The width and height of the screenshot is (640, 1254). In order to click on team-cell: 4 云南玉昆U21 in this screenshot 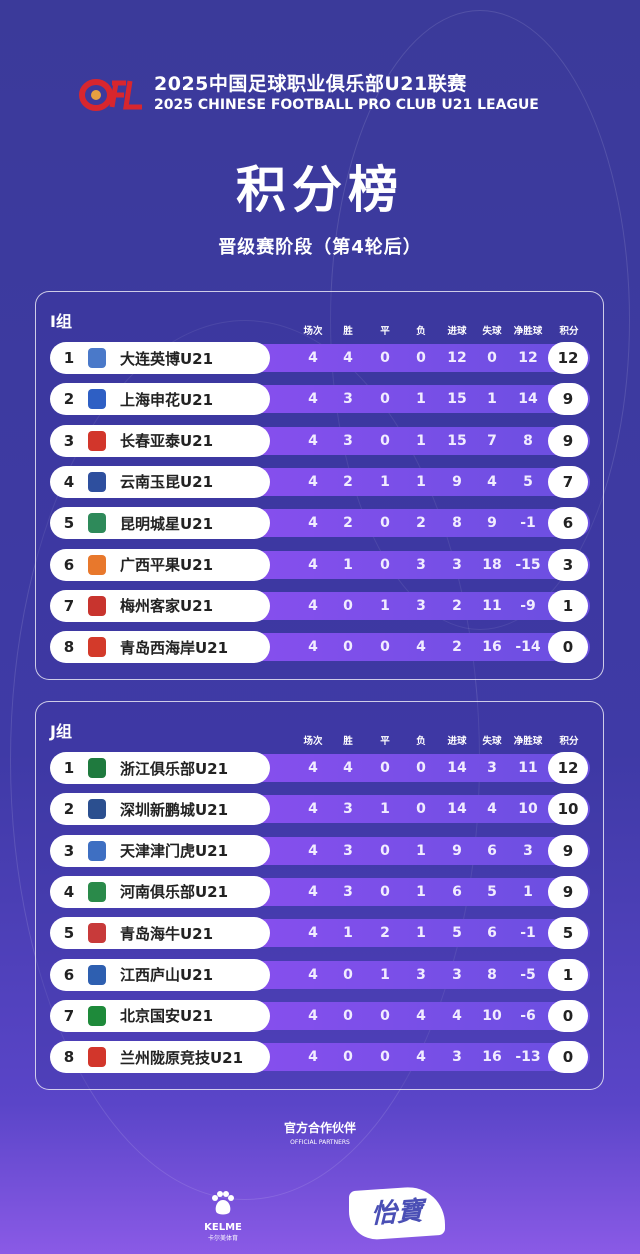, I will do `click(160, 481)`.